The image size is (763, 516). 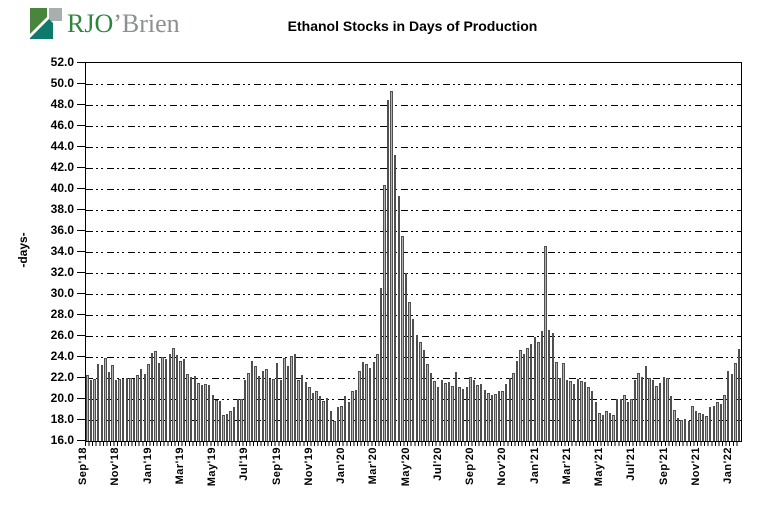 What do you see at coordinates (90, 23) in the screenshot?
I see `logo-text-rjo: RJO` at bounding box center [90, 23].